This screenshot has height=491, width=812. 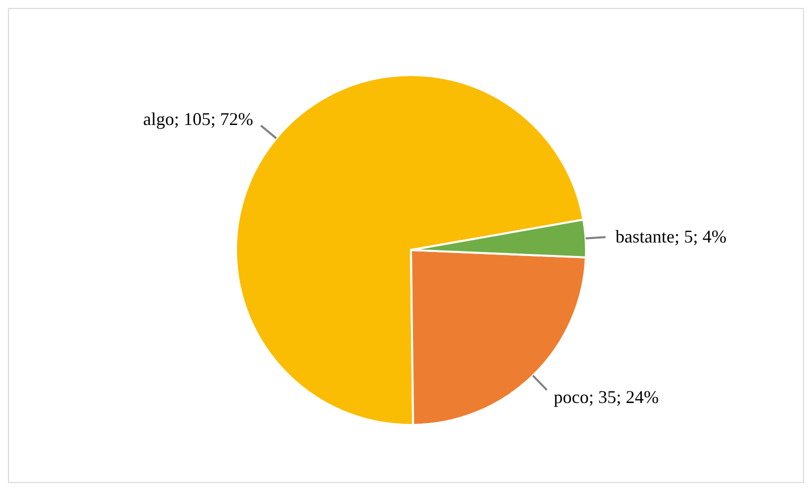 I want to click on slice-label: bastante; 5; 4%, so click(x=671, y=236).